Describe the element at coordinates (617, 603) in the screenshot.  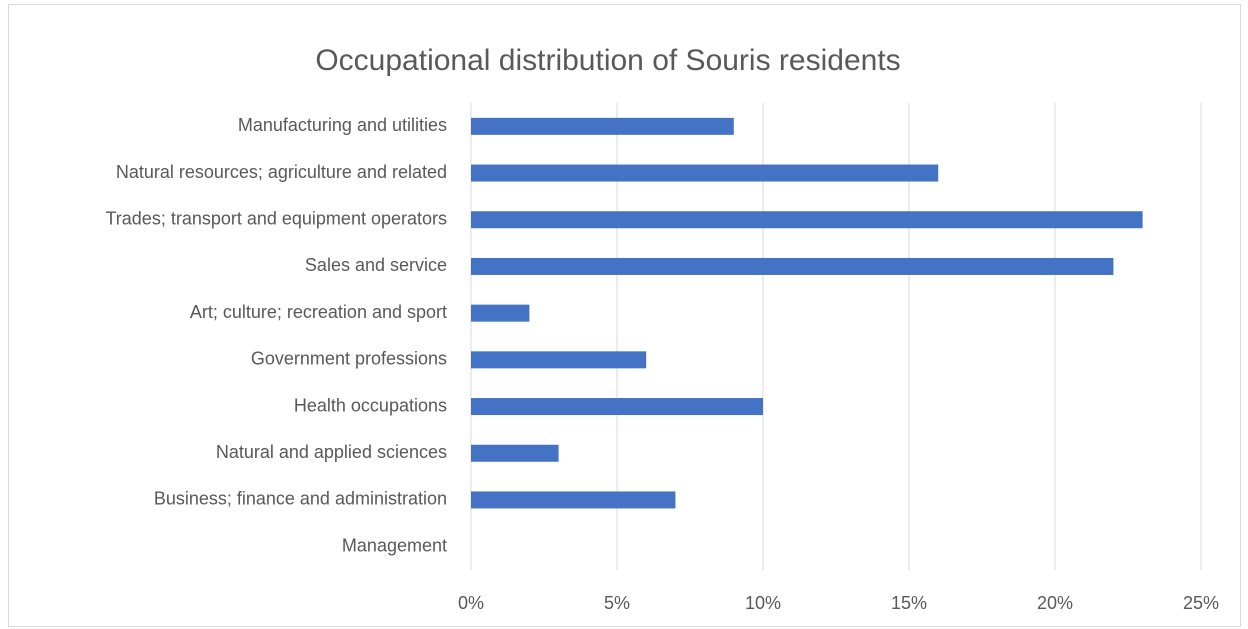
I see `x-tick-label: 5%` at that location.